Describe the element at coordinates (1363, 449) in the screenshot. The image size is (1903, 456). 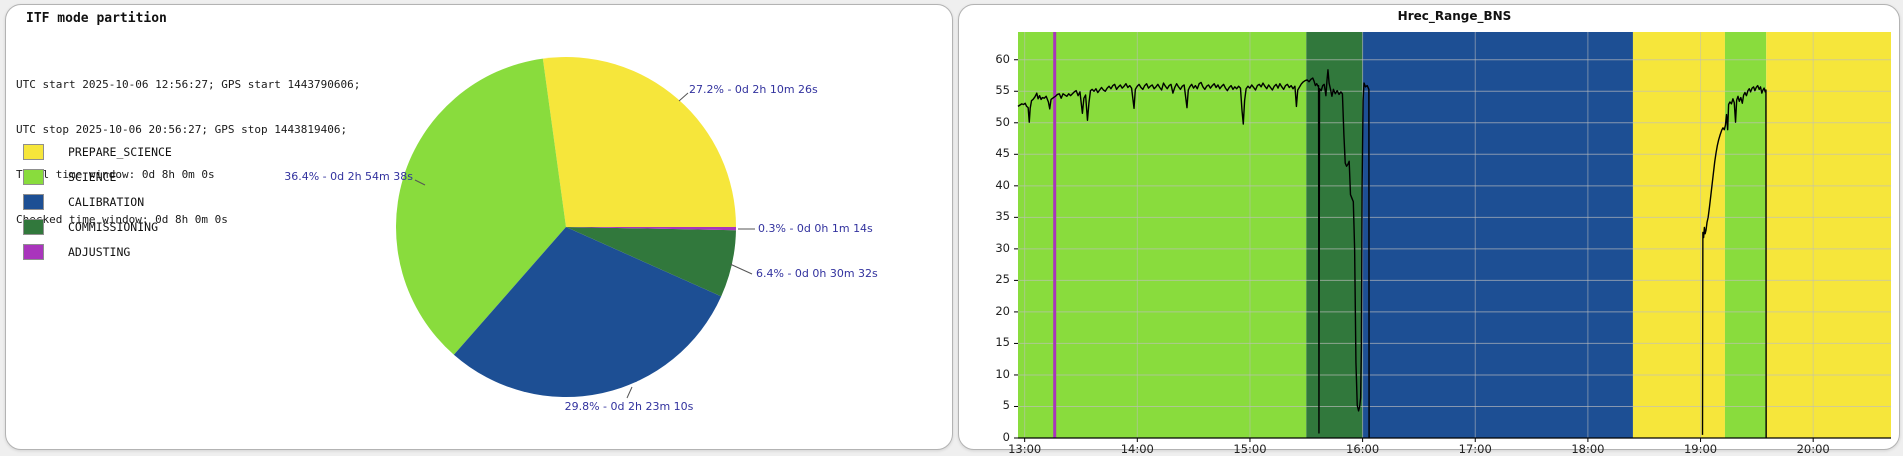
I see `x-tick-label-1600: 16:00` at that location.